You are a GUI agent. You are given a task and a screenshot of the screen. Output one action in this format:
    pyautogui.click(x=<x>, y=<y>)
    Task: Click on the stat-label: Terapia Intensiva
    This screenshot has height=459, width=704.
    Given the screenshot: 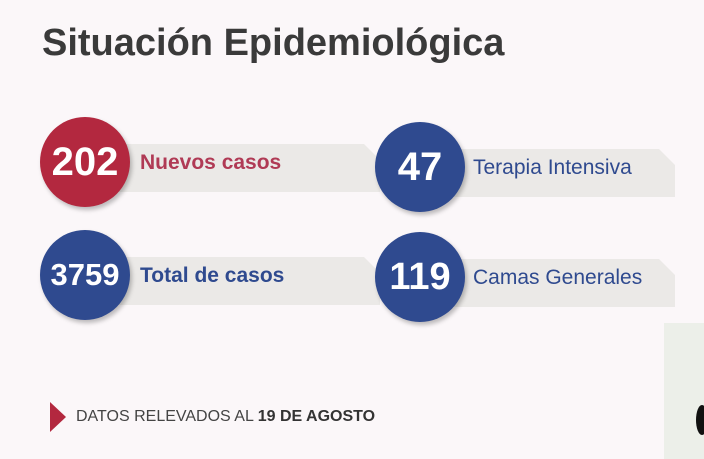 What is the action you would take?
    pyautogui.click(x=552, y=167)
    